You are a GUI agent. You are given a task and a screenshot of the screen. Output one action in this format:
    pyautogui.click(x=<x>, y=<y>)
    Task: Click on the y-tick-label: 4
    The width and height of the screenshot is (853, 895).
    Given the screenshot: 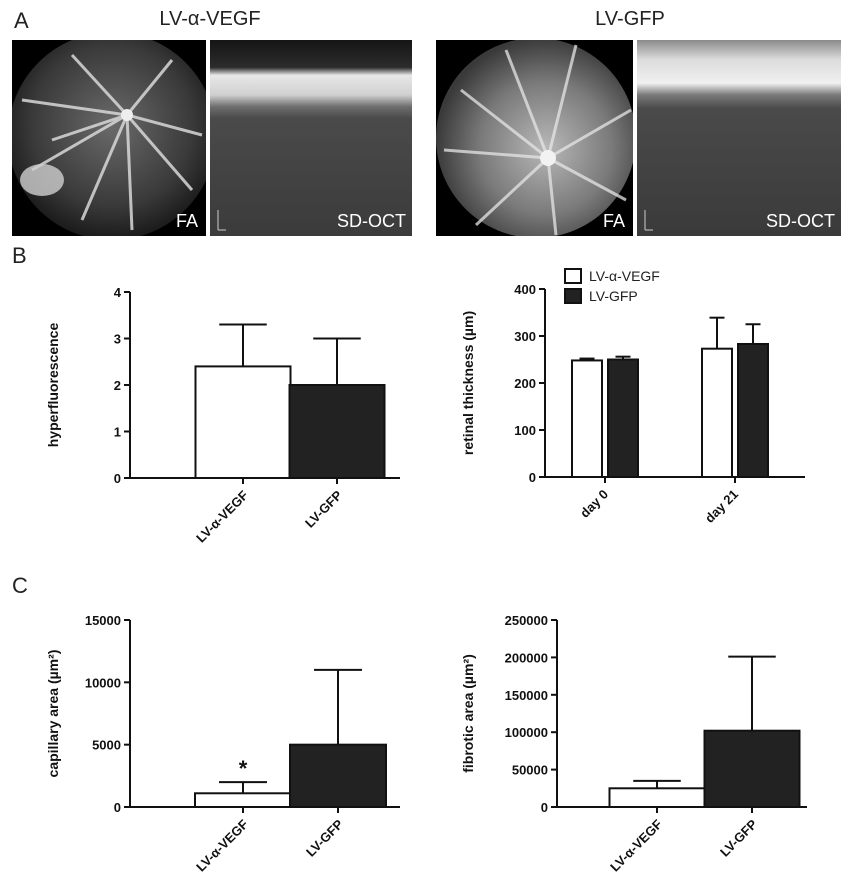 What is the action you would take?
    pyautogui.click(x=118, y=292)
    